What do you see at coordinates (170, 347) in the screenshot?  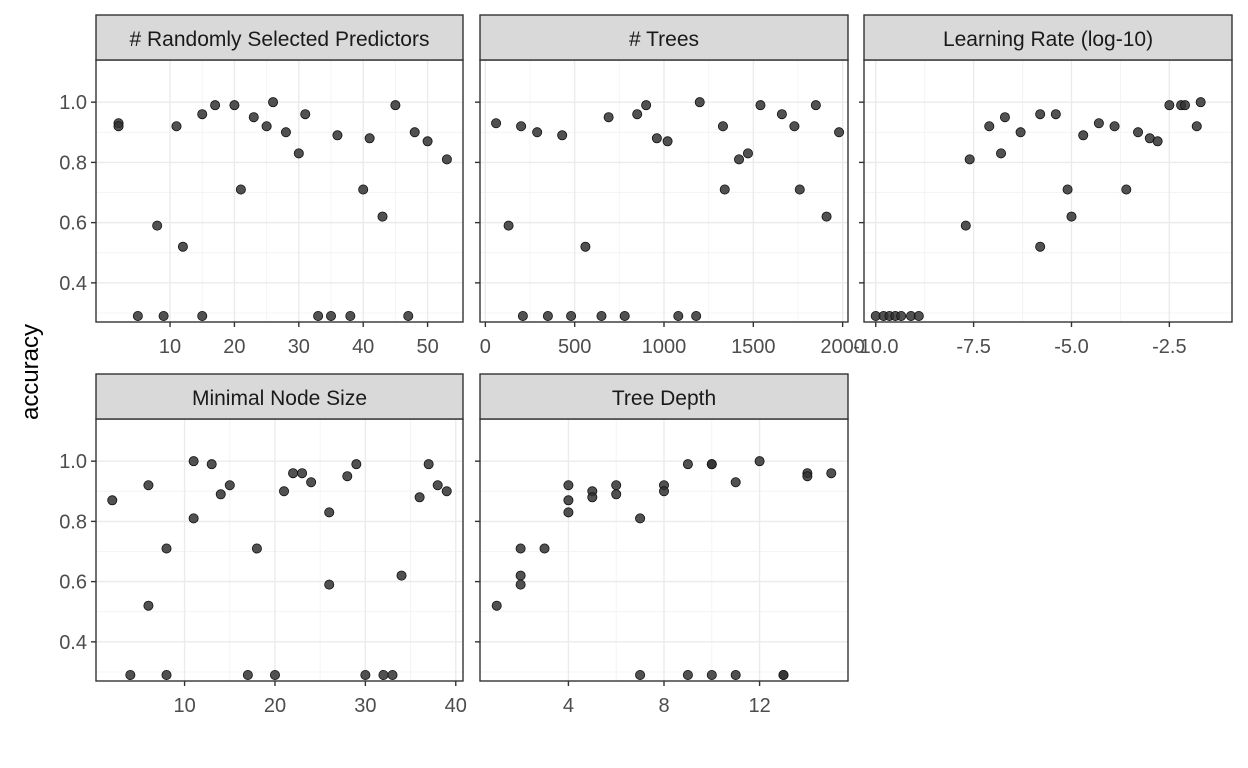 I see `x-tick-label: 10` at bounding box center [170, 347].